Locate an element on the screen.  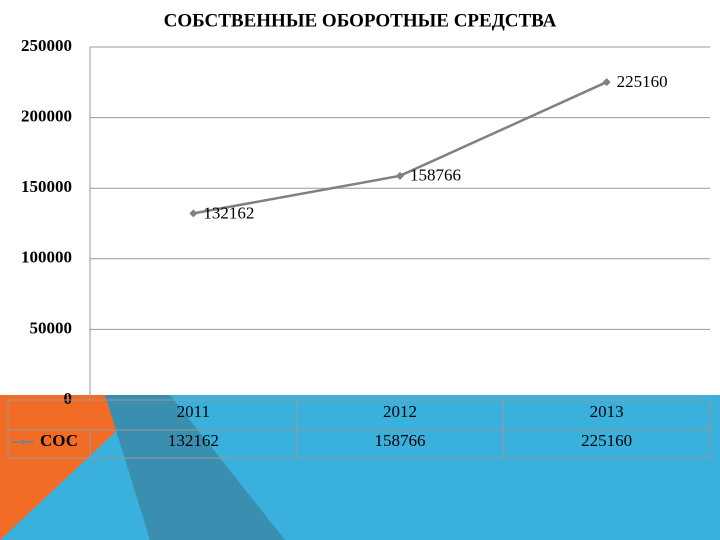
y-tick-label: 150000 is located at coordinates (46, 186).